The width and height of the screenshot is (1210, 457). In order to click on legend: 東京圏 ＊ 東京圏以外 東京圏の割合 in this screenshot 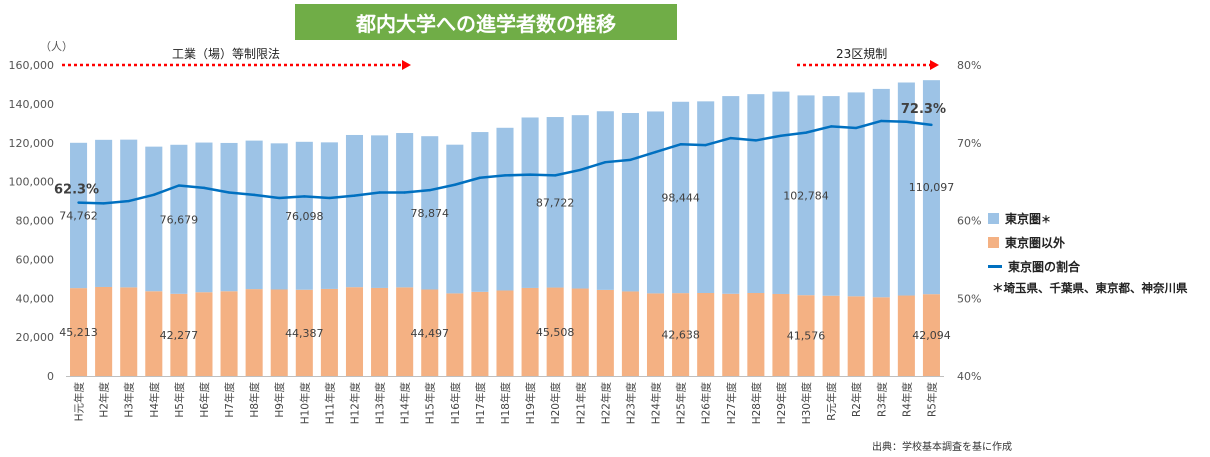, I will do `click(1034, 242)`.